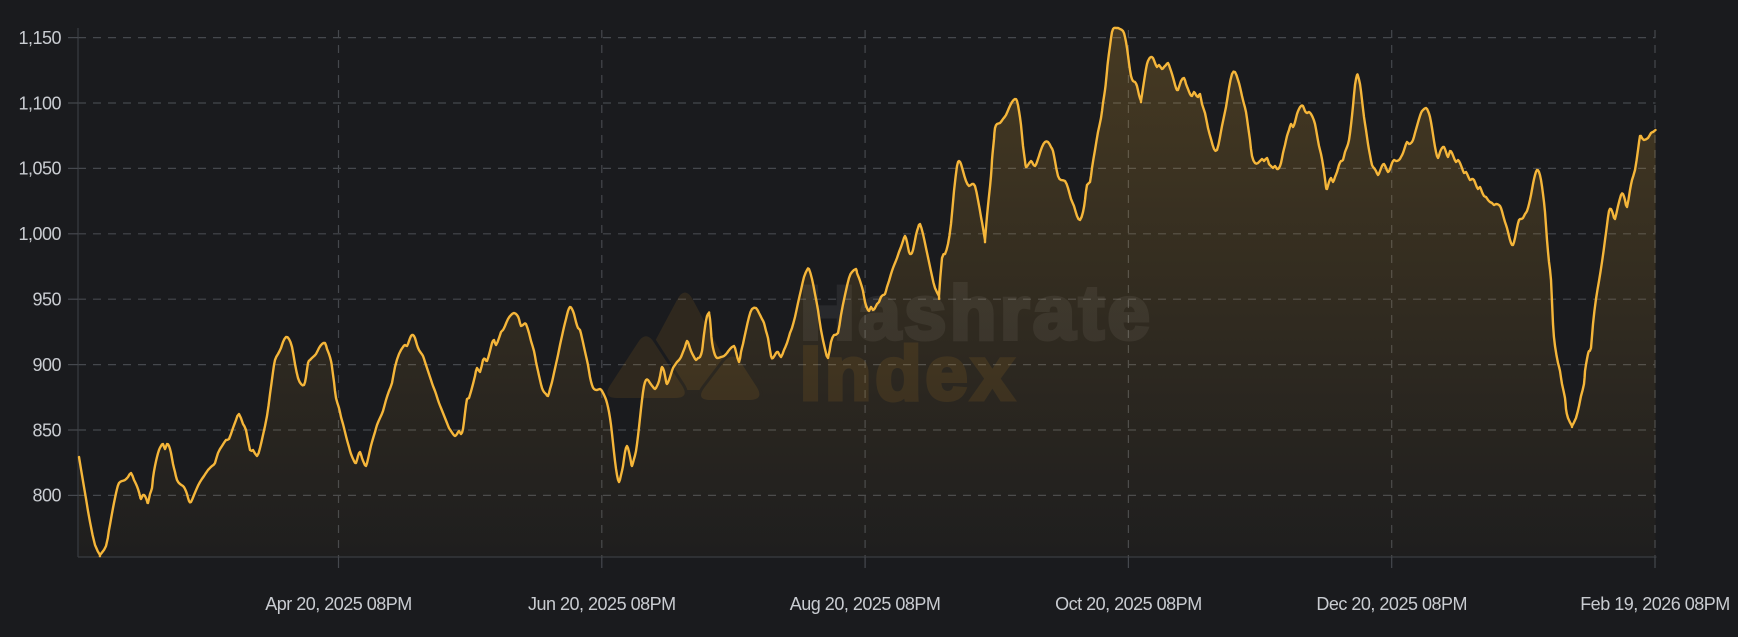 The width and height of the screenshot is (1738, 637). Describe the element at coordinates (46, 365) in the screenshot. I see `svg-text: 900` at that location.